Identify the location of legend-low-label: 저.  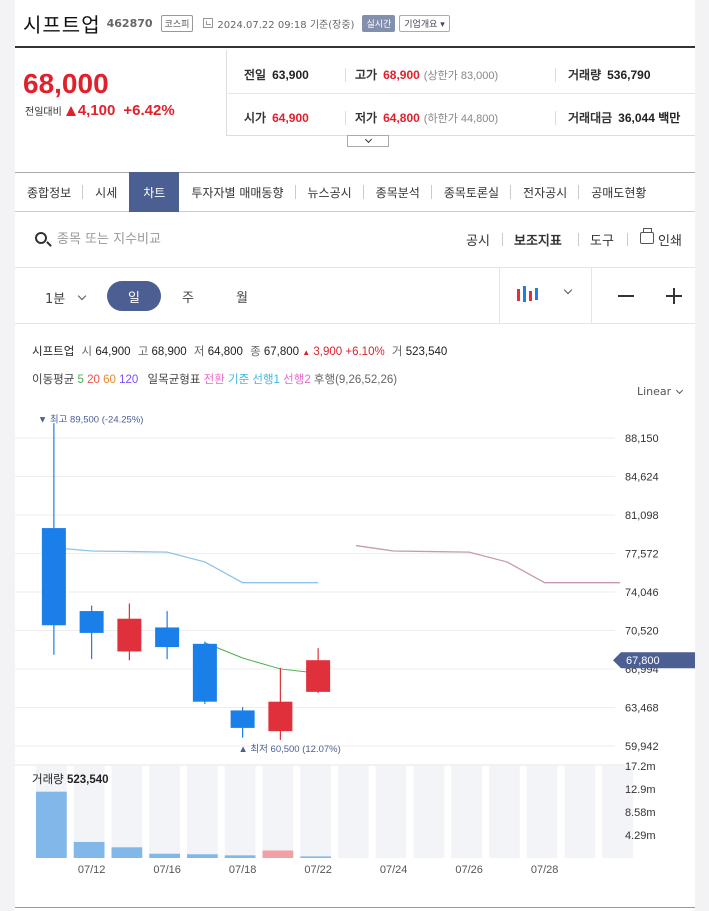
(199, 352).